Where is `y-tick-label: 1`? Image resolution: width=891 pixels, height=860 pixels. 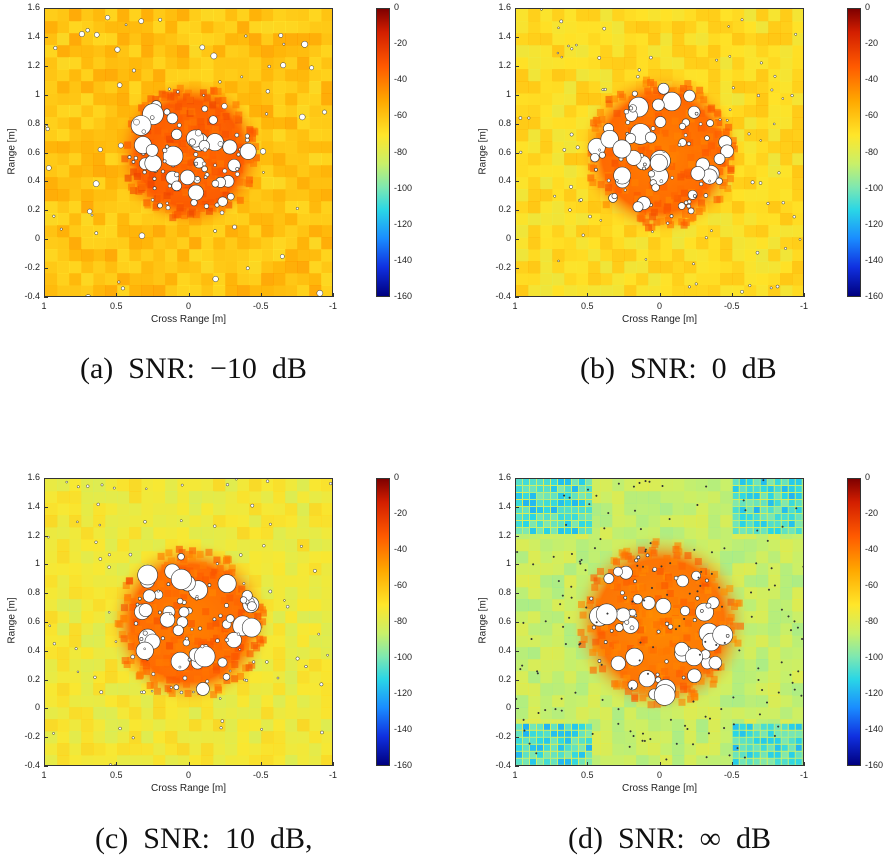
y-tick-label: 1 is located at coordinates (508, 93).